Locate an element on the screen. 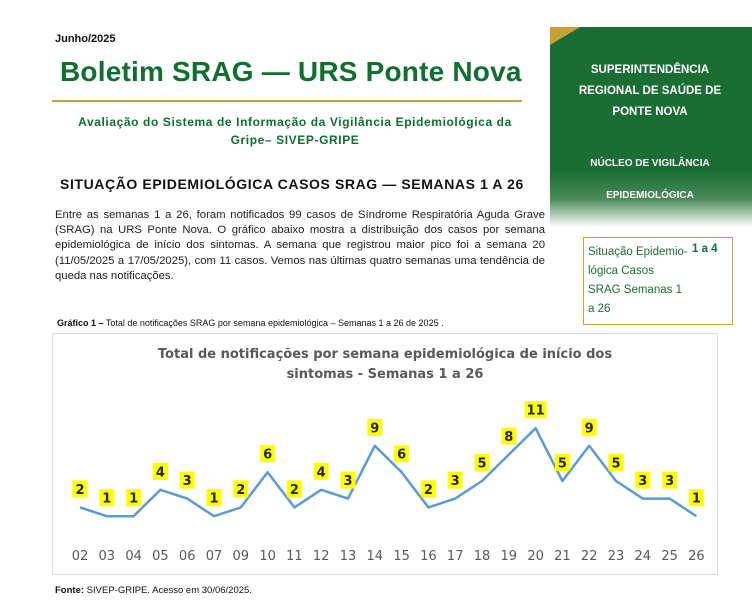  data-label: 11 is located at coordinates (535, 410).